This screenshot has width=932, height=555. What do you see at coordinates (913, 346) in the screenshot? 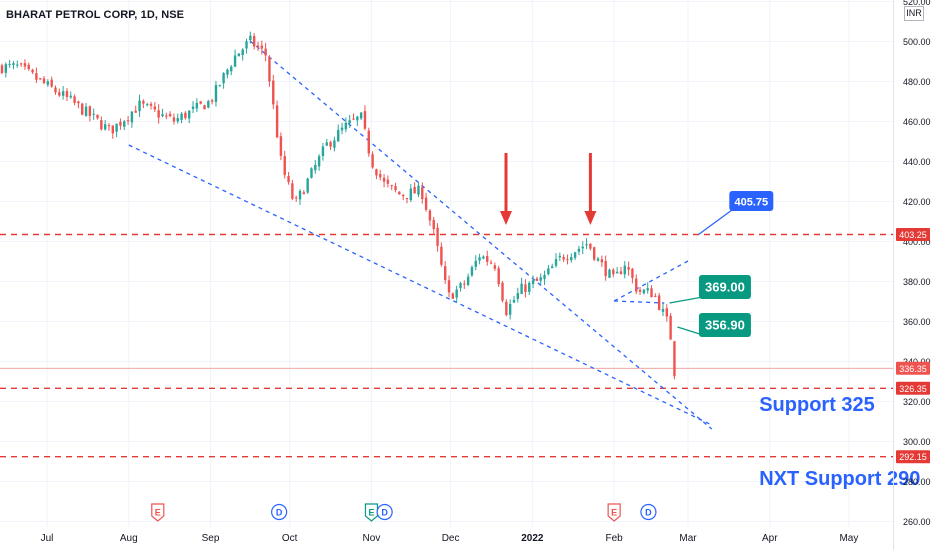
I see `price-axis-labels: 403.25 326.35 292.15 336.35` at bounding box center [913, 346].